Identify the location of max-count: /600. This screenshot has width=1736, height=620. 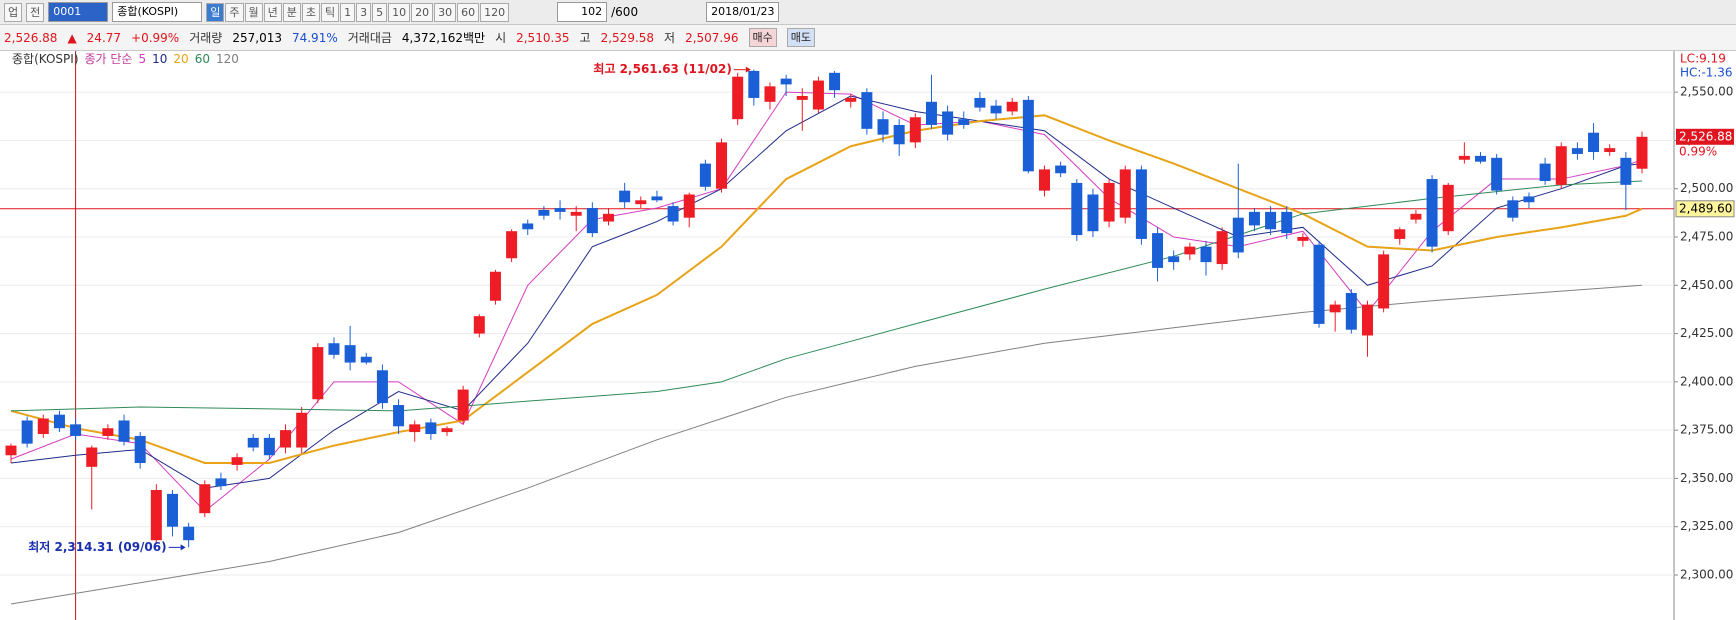
(625, 12).